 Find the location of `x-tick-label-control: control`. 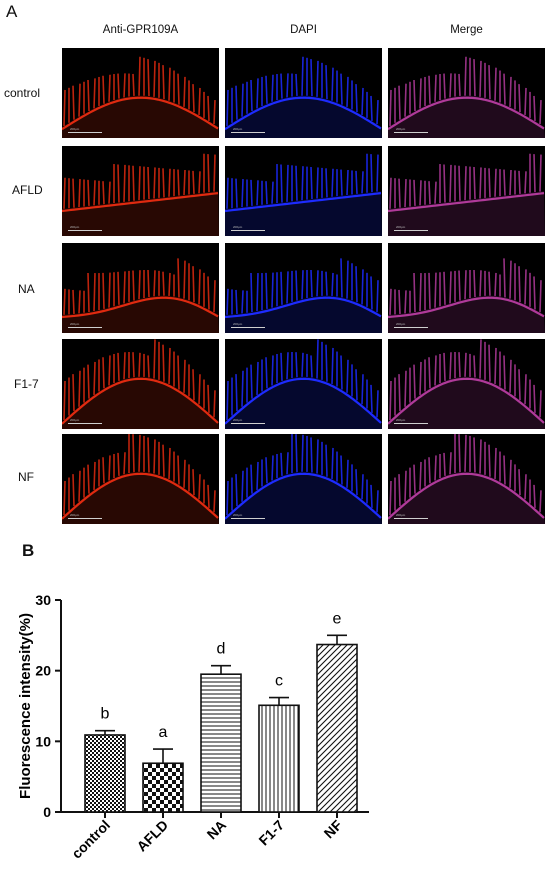

x-tick-label-control: control is located at coordinates (90, 839).